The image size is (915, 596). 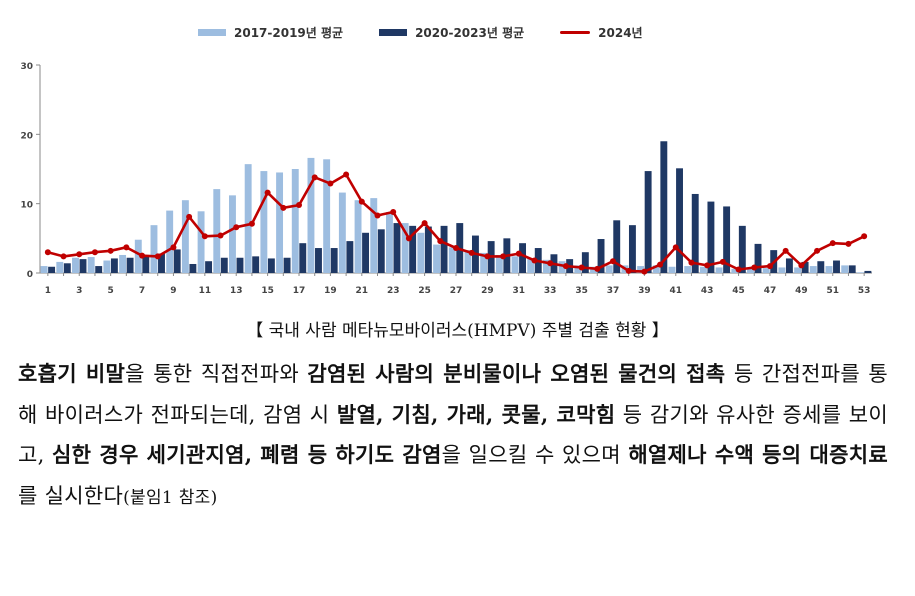 What do you see at coordinates (170, 497) in the screenshot?
I see `reference-note: (붙임1 참조)` at bounding box center [170, 497].